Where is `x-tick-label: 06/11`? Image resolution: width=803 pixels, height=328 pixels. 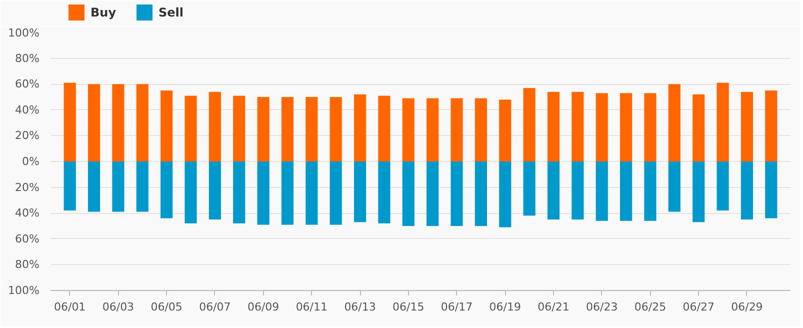
x-tick-label: 06/11 is located at coordinates (312, 307).